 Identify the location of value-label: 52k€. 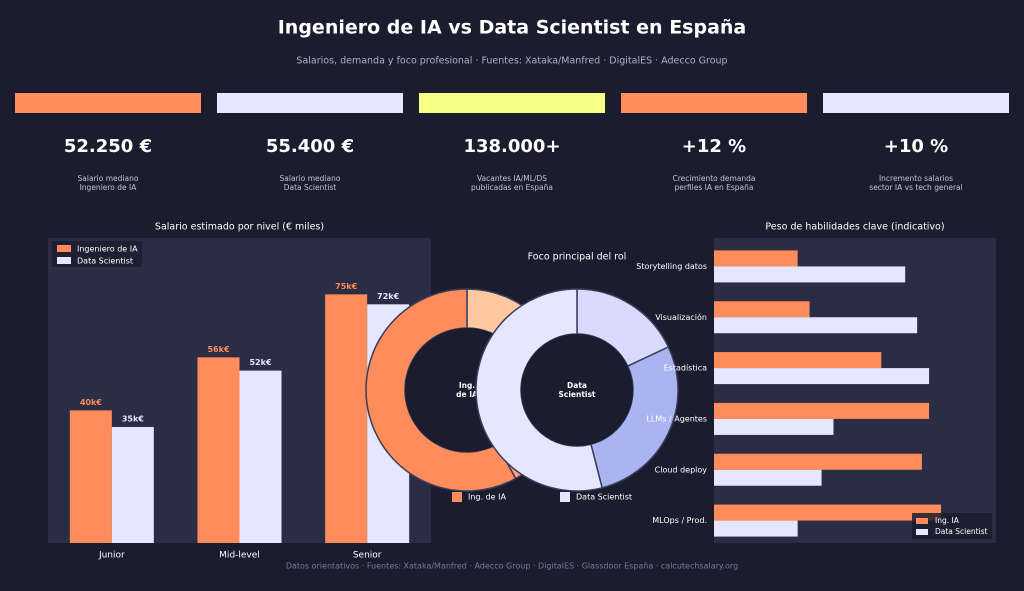
(260, 362).